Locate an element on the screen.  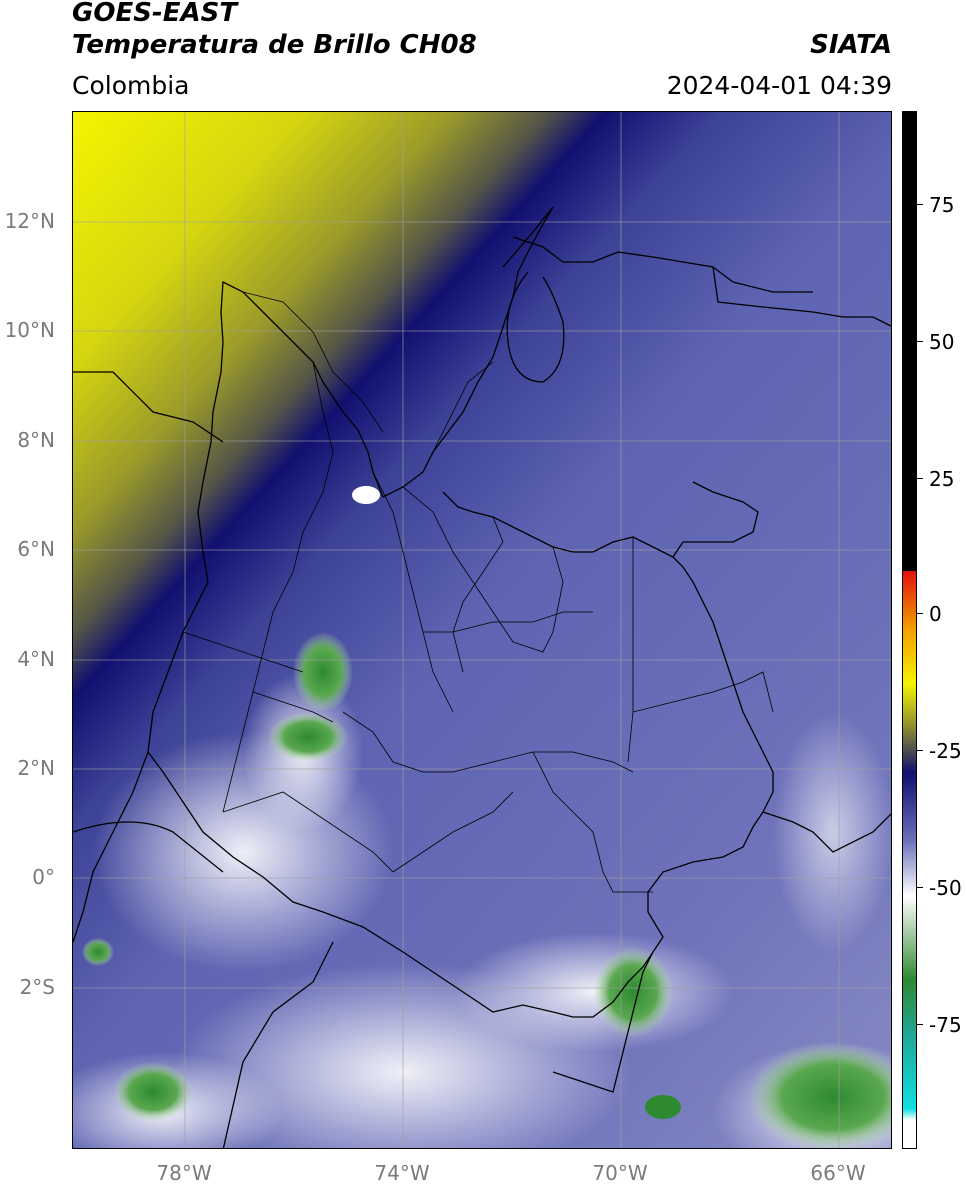
lat-label-4N: 4°N is located at coordinates (36, 659).